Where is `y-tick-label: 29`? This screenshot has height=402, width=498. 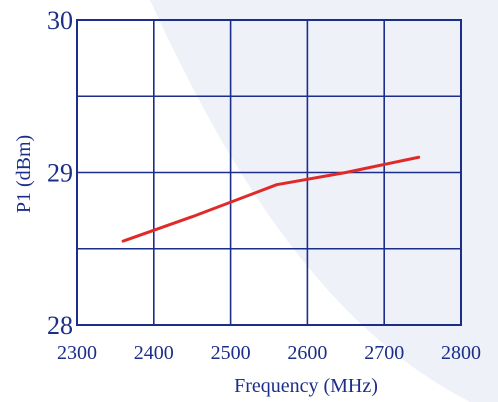
y-tick-label: 29 is located at coordinates (60, 173).